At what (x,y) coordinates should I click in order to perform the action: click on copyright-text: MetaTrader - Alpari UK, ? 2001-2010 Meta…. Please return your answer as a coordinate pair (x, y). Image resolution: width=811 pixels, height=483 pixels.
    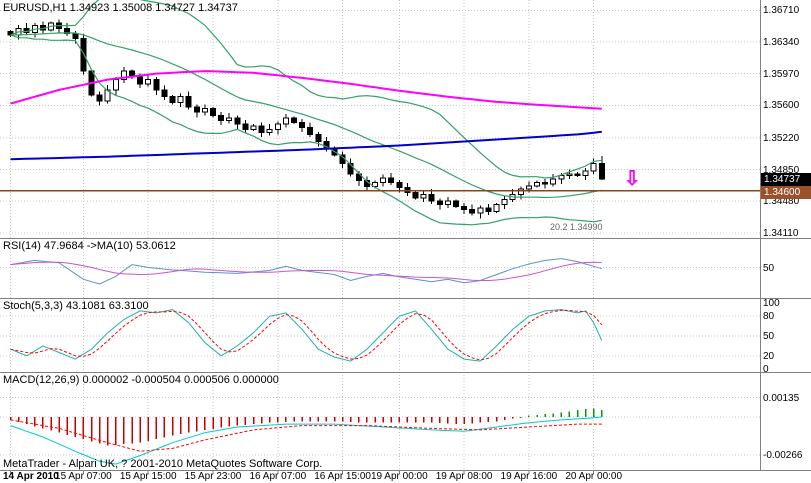
    Looking at the image, I should click on (163, 464).